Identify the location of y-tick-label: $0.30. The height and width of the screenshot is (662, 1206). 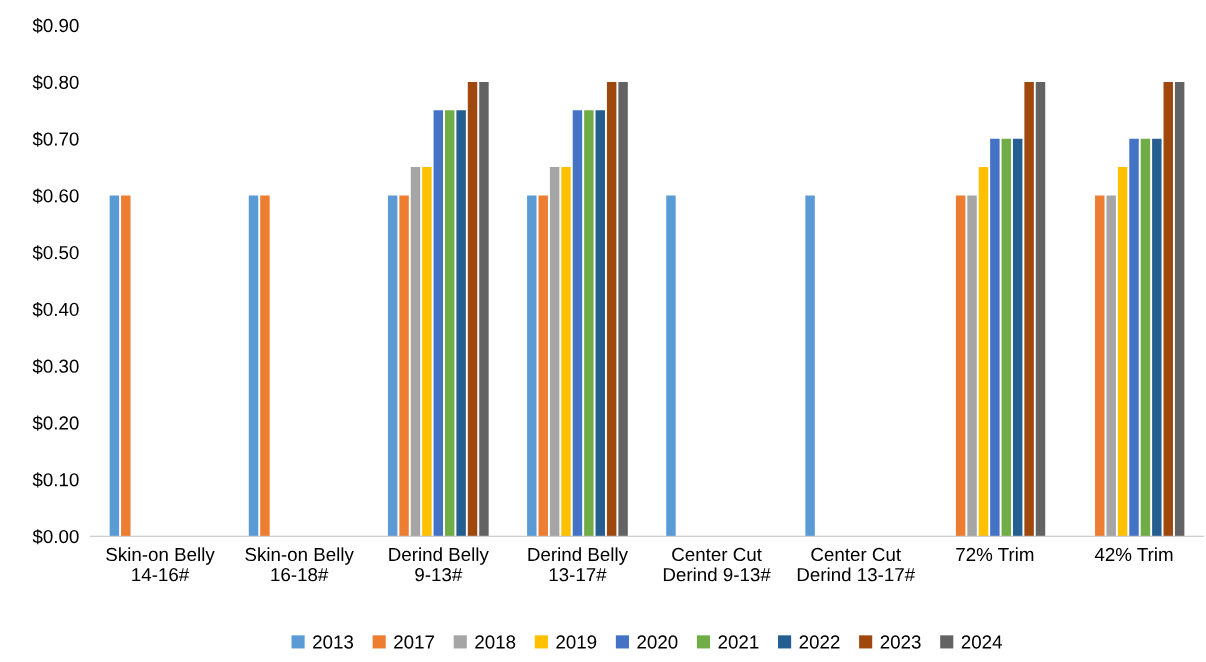
(55, 366).